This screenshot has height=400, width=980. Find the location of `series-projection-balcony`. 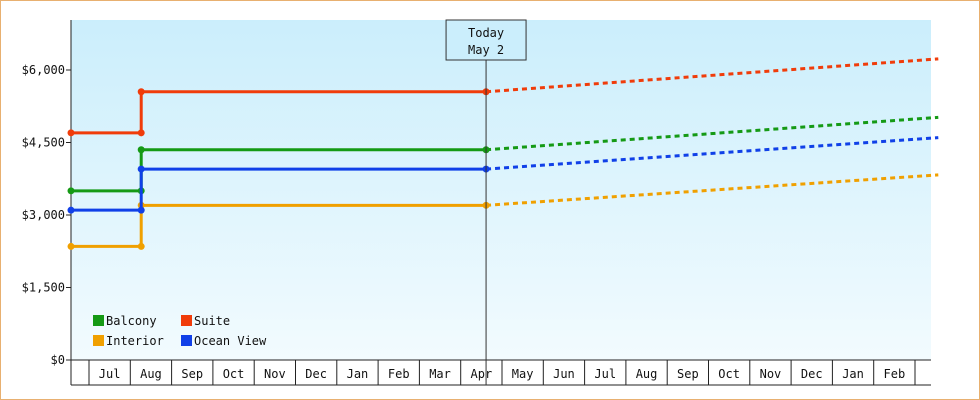

series-projection-balcony is located at coordinates (712, 133).